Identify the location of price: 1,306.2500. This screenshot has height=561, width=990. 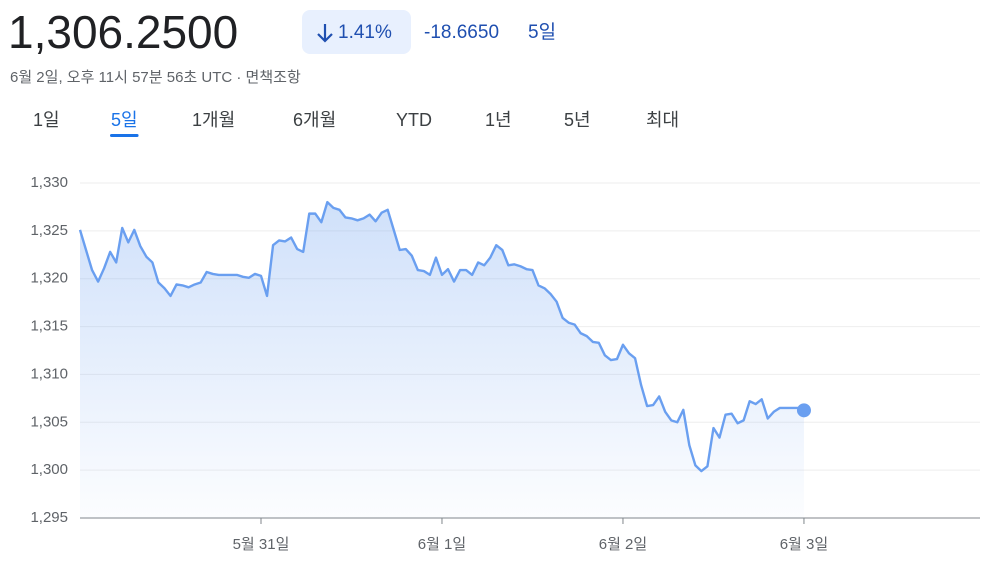
(123, 32).